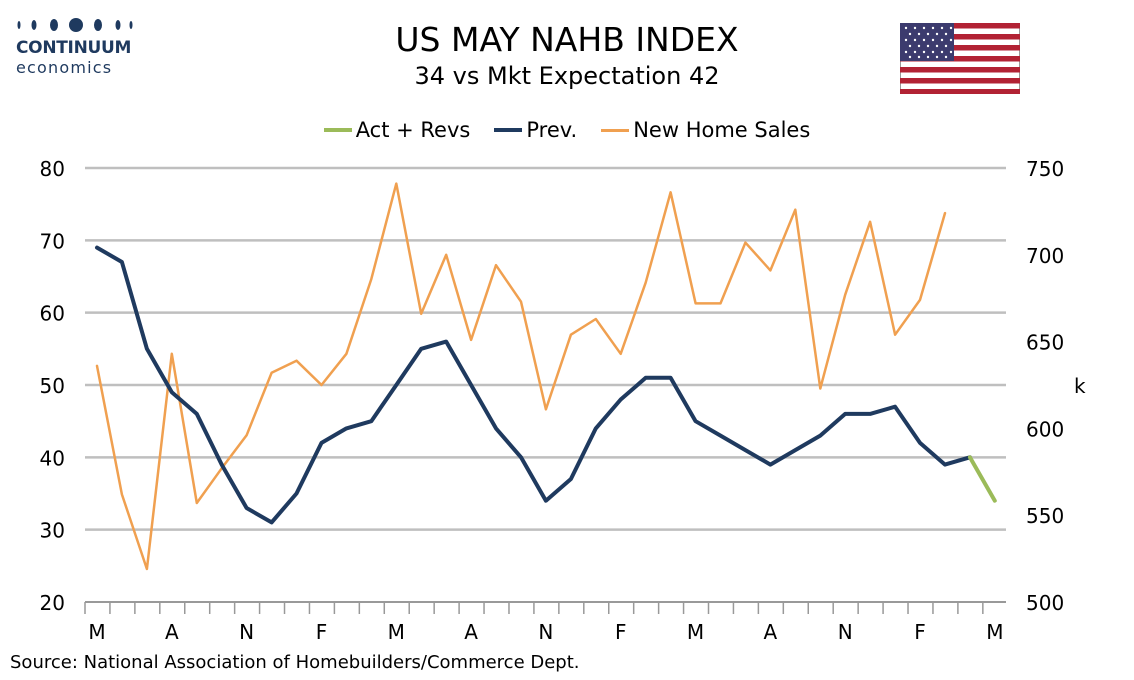  I want to click on y-right-tick-label: 650, so click(1045, 343).